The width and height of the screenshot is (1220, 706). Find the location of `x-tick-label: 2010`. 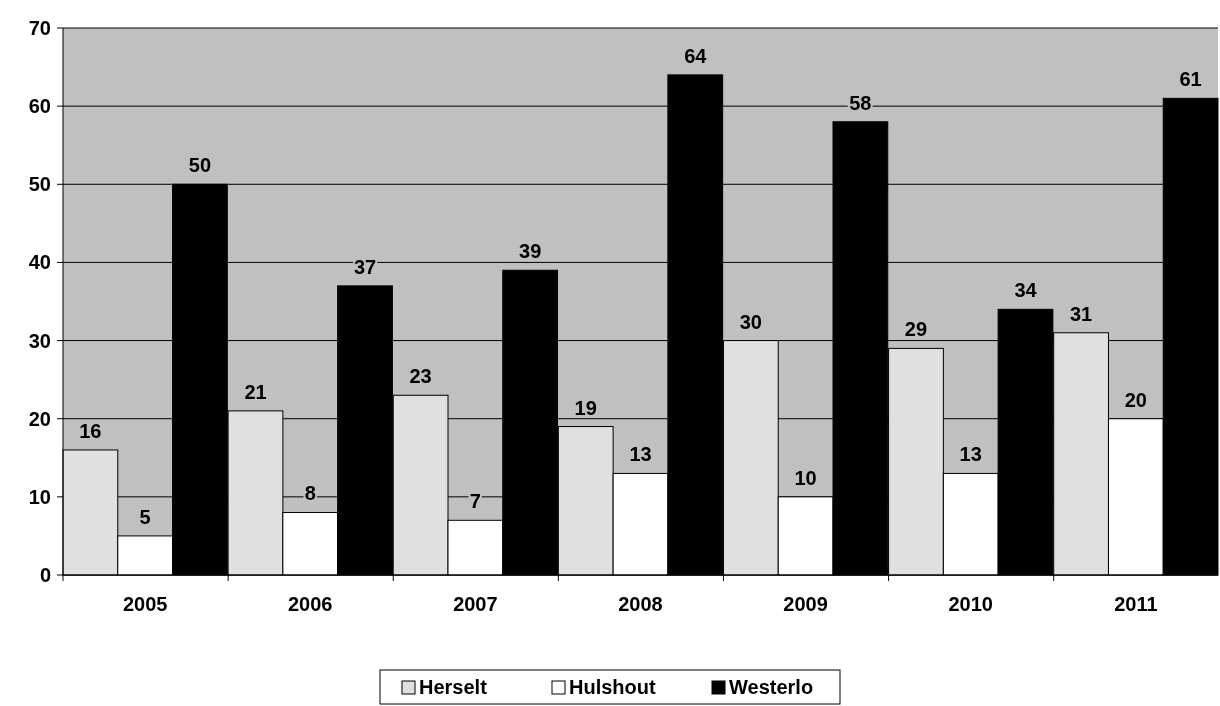

x-tick-label: 2010 is located at coordinates (970, 604).